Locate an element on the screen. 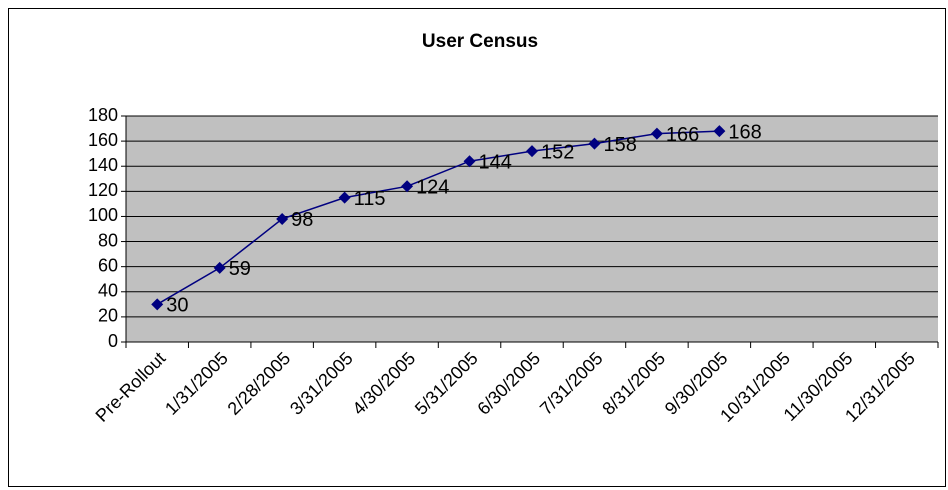 The width and height of the screenshot is (948, 490). y-tick-label: 0 is located at coordinates (113, 341).